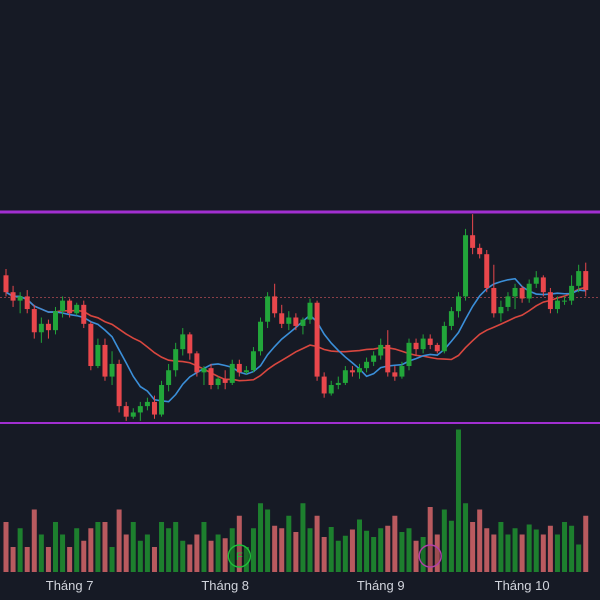 The width and height of the screenshot is (600, 600). I want to click on event-marker, so click(430, 556).